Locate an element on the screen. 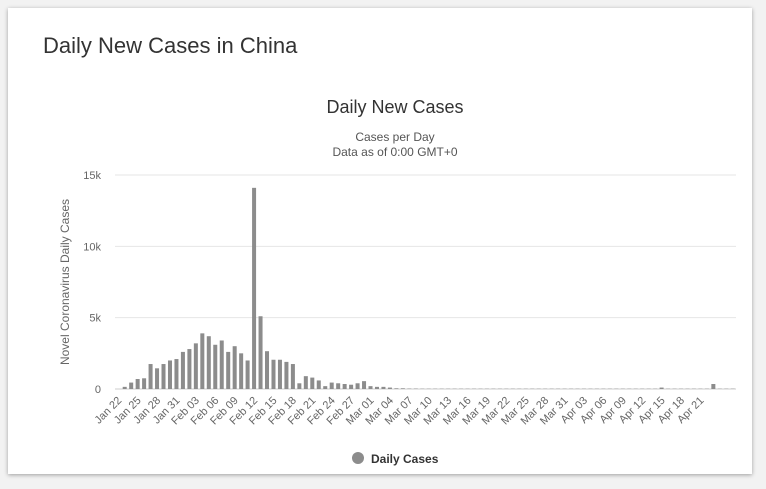 This screenshot has width=766, height=489. y-tick-label: 0 is located at coordinates (98, 390).